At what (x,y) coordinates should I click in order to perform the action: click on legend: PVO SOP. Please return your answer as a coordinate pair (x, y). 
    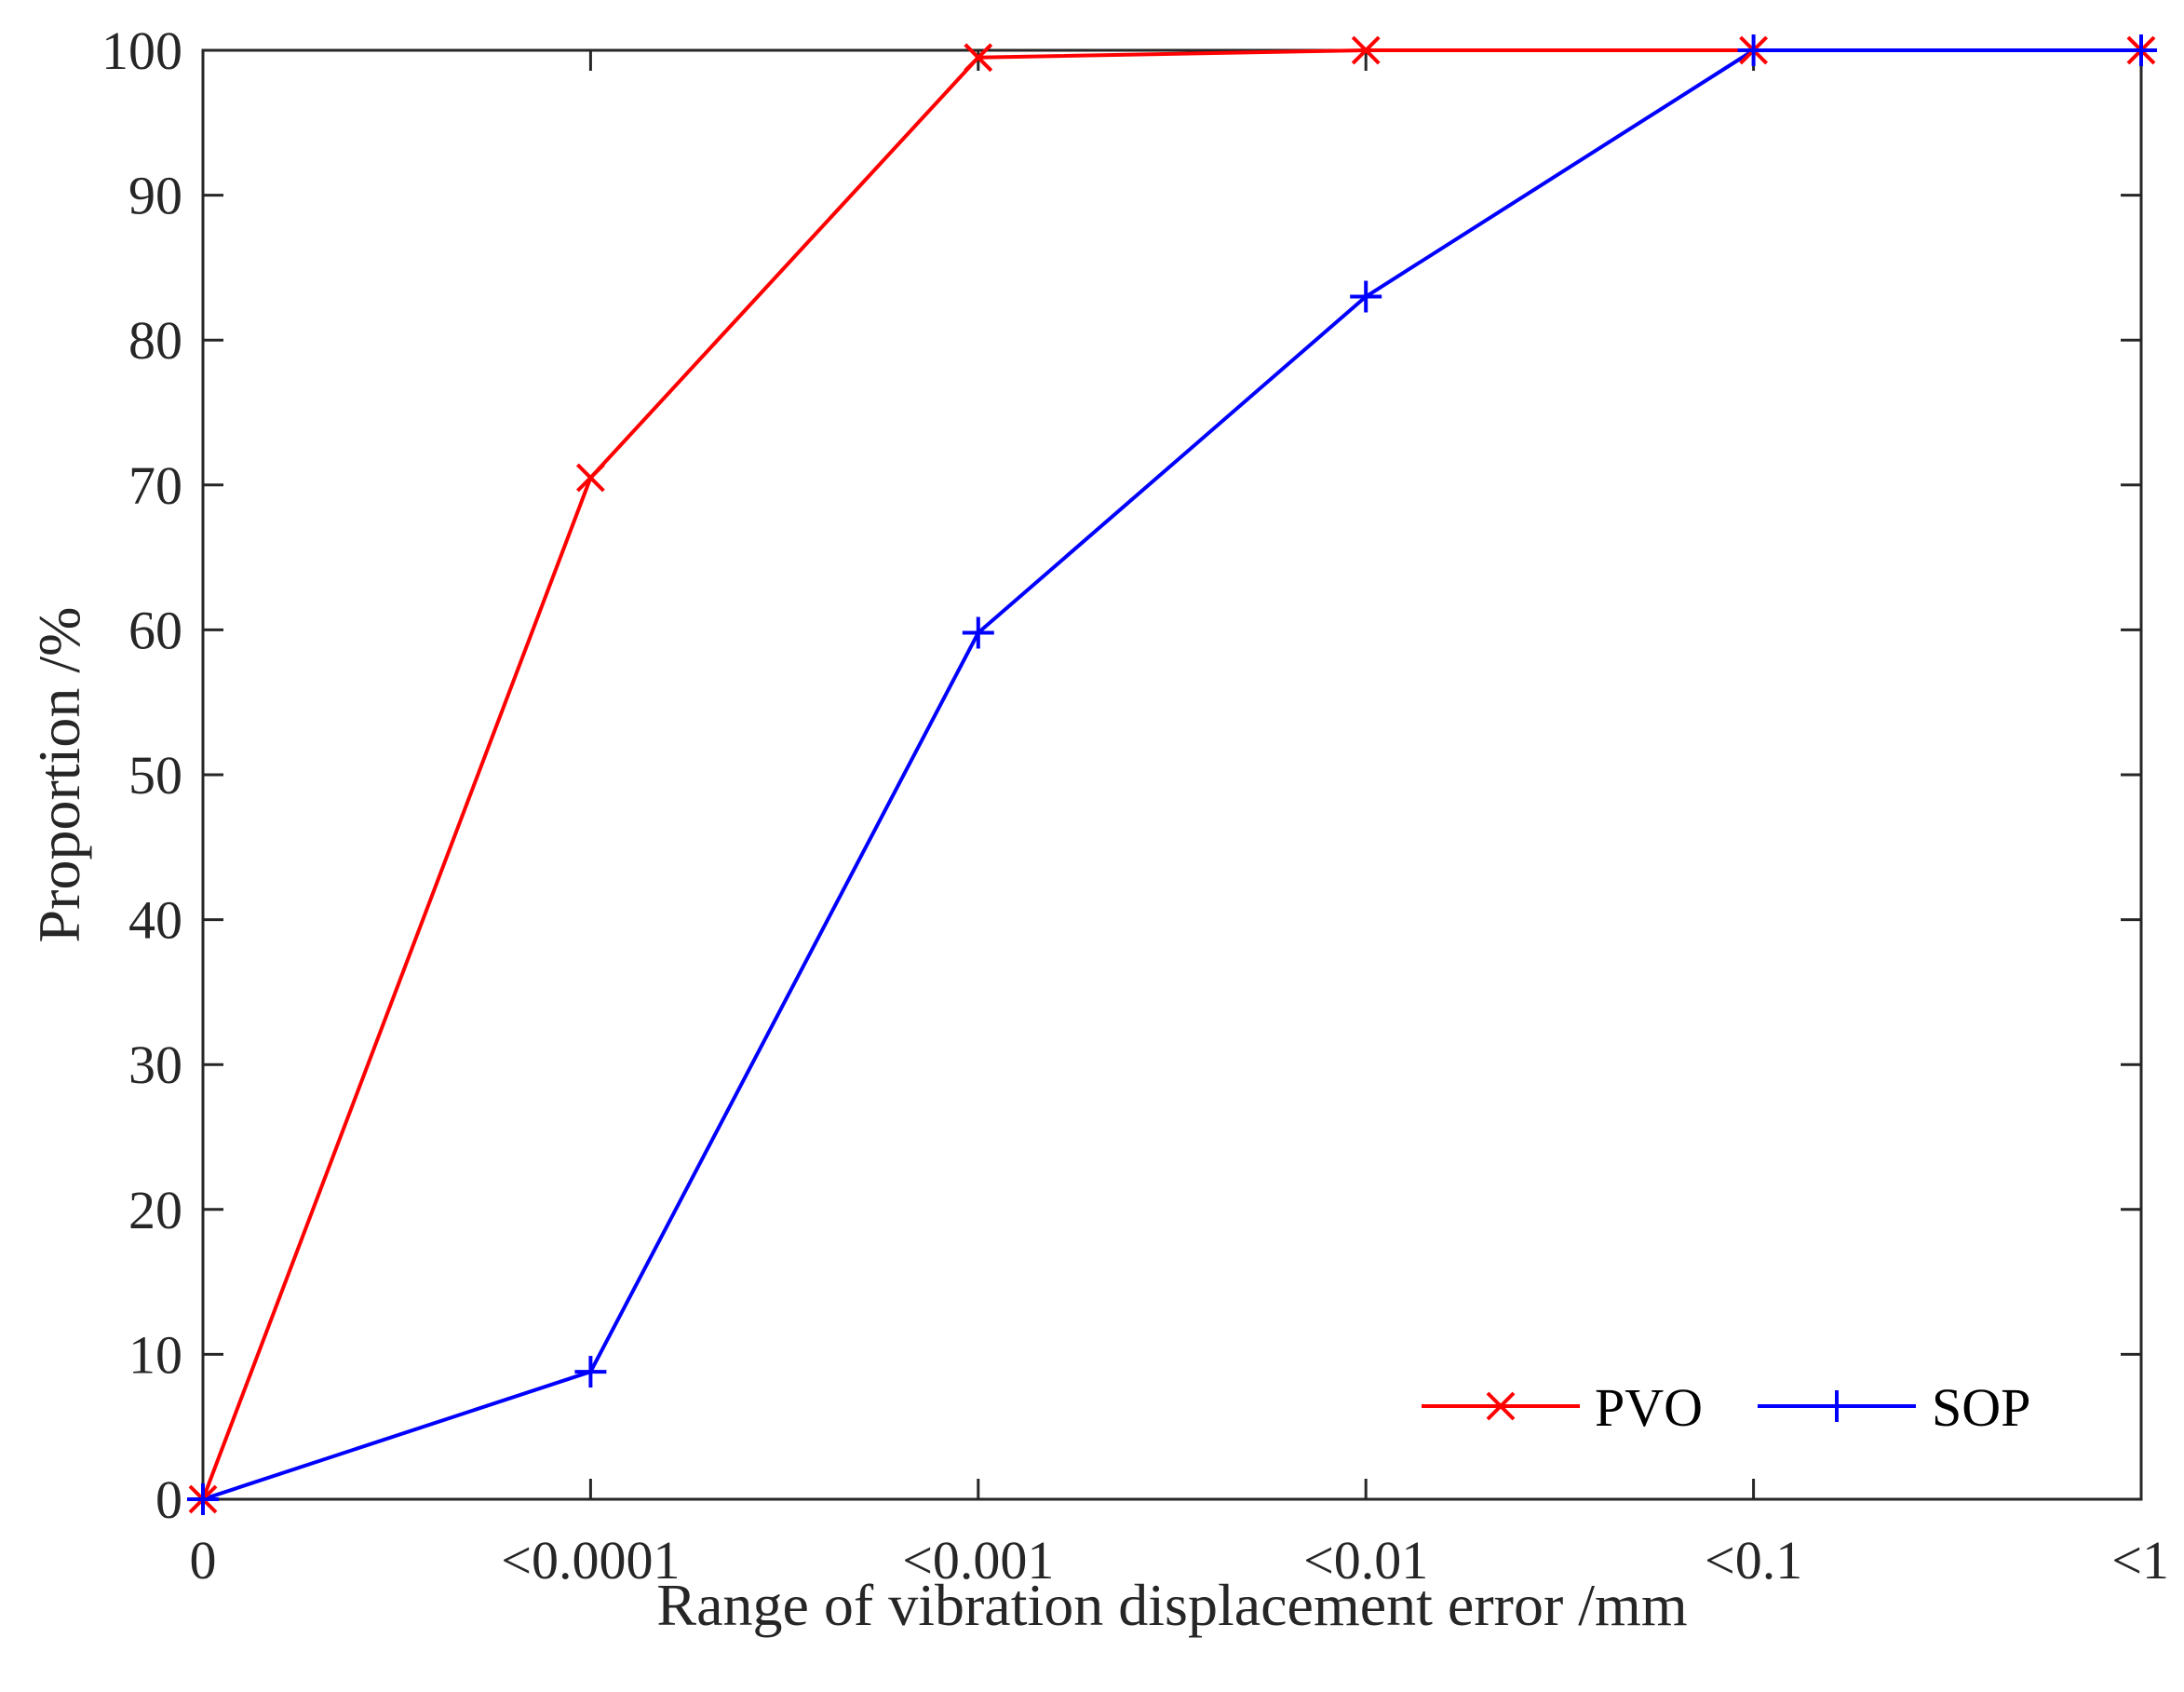
    Looking at the image, I should click on (1726, 1407).